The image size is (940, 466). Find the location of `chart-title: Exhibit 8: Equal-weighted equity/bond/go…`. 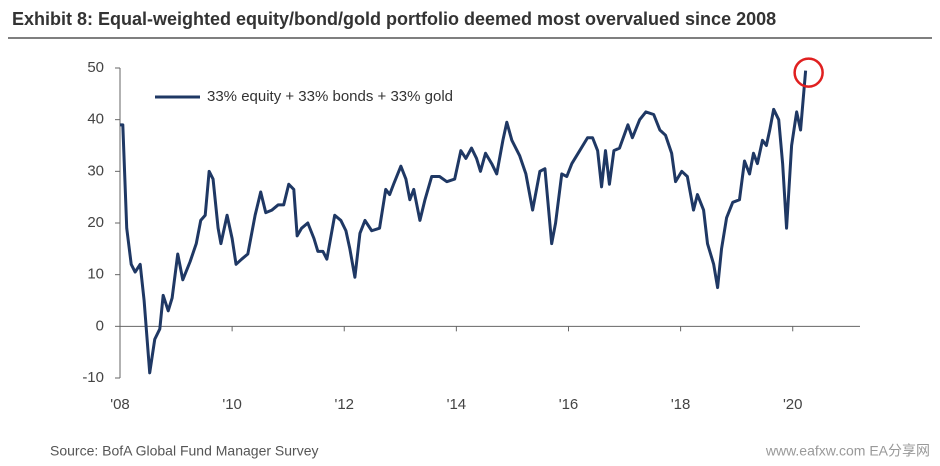

chart-title: Exhibit 8: Equal-weighted equity/bond/go… is located at coordinates (394, 19).